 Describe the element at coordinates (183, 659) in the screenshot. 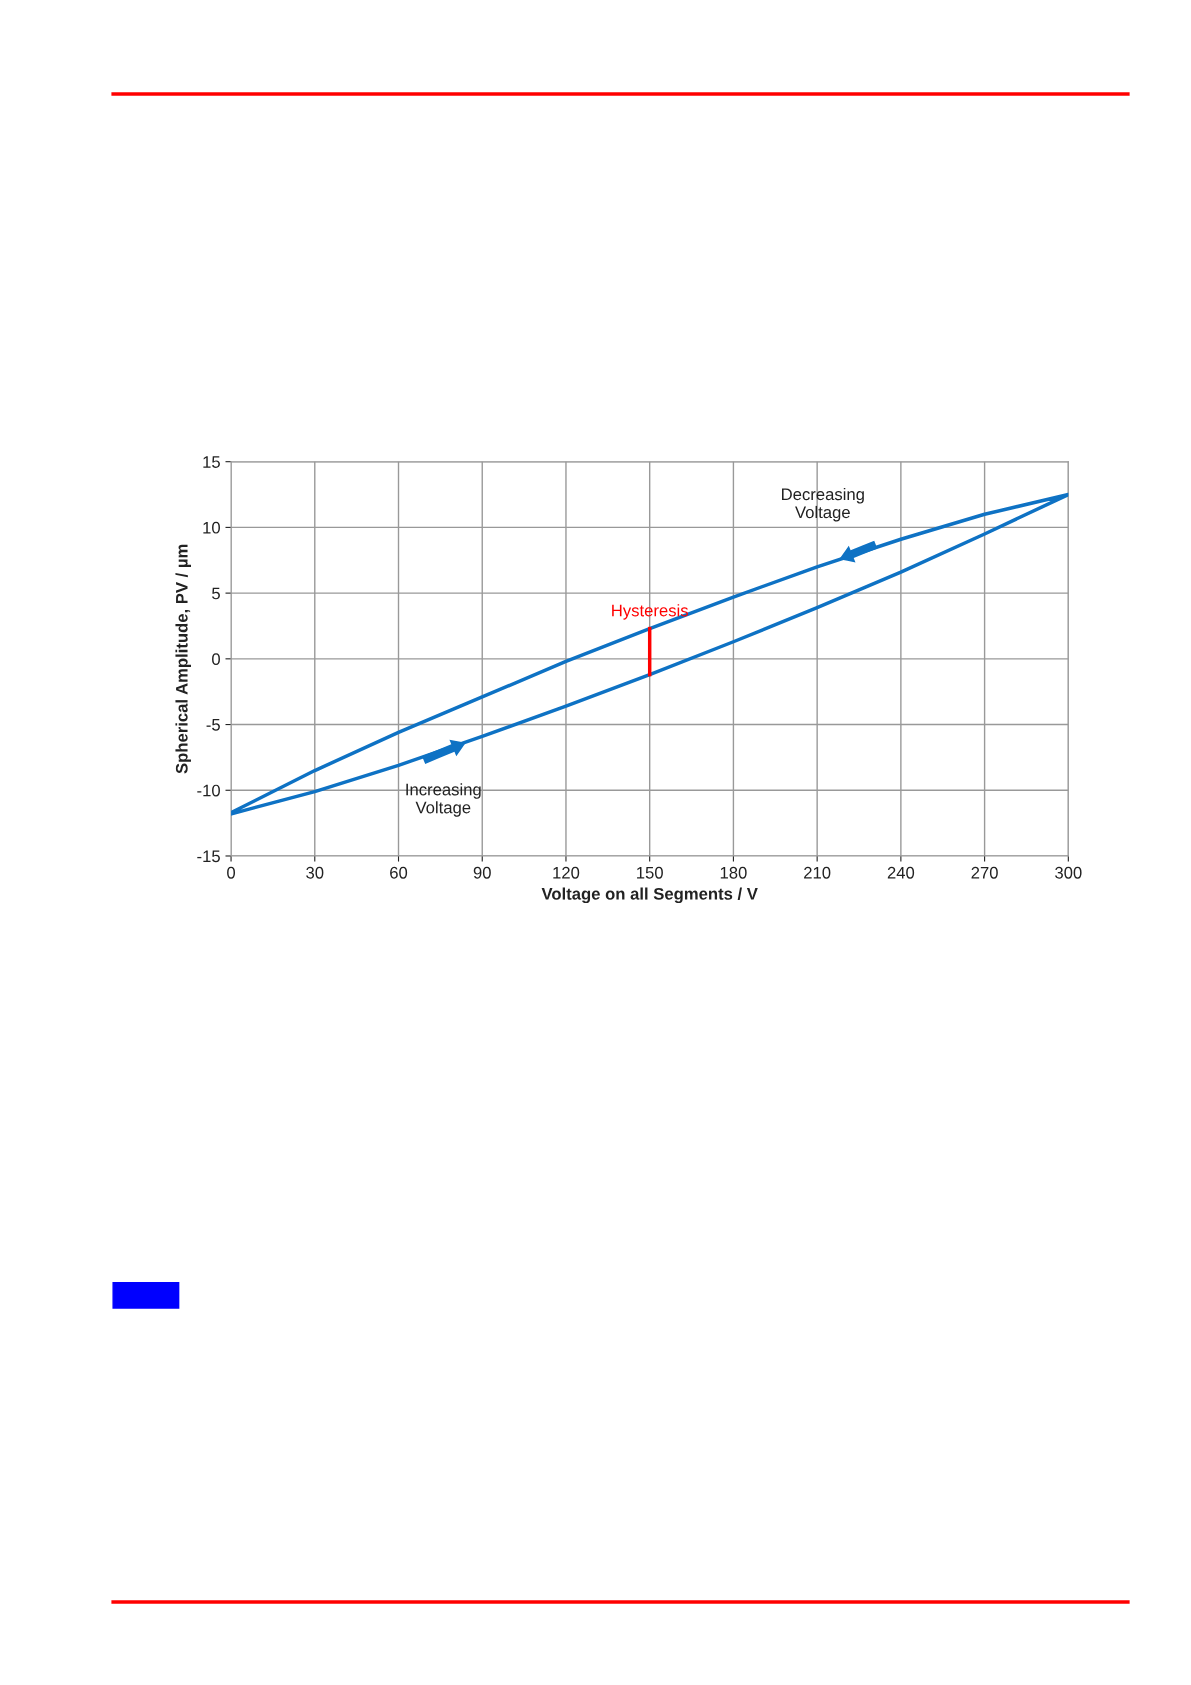

I see `y-axis-title: Spherical Amplitude, PV / µm` at that location.